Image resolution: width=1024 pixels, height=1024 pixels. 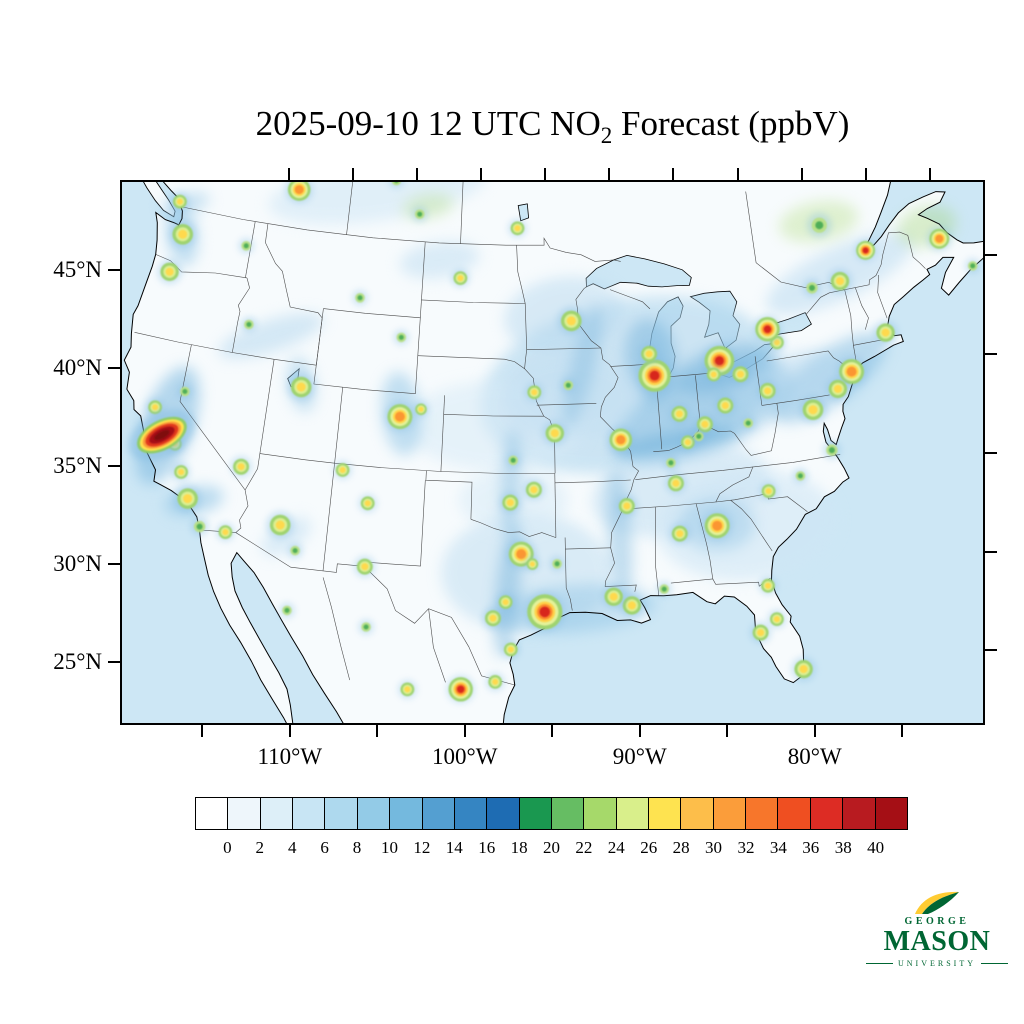 I want to click on lon-label: 90°W, so click(x=639, y=756).